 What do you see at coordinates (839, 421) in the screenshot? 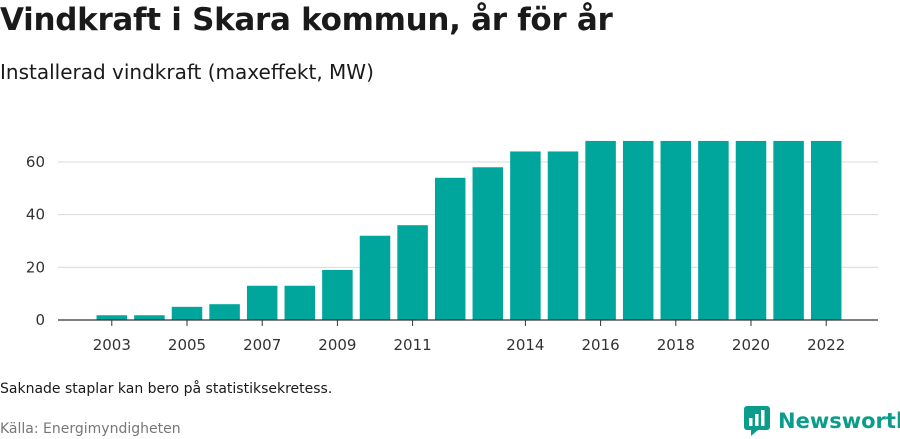
I see `newsworthy-logo-text: Newsworthy` at bounding box center [839, 421].